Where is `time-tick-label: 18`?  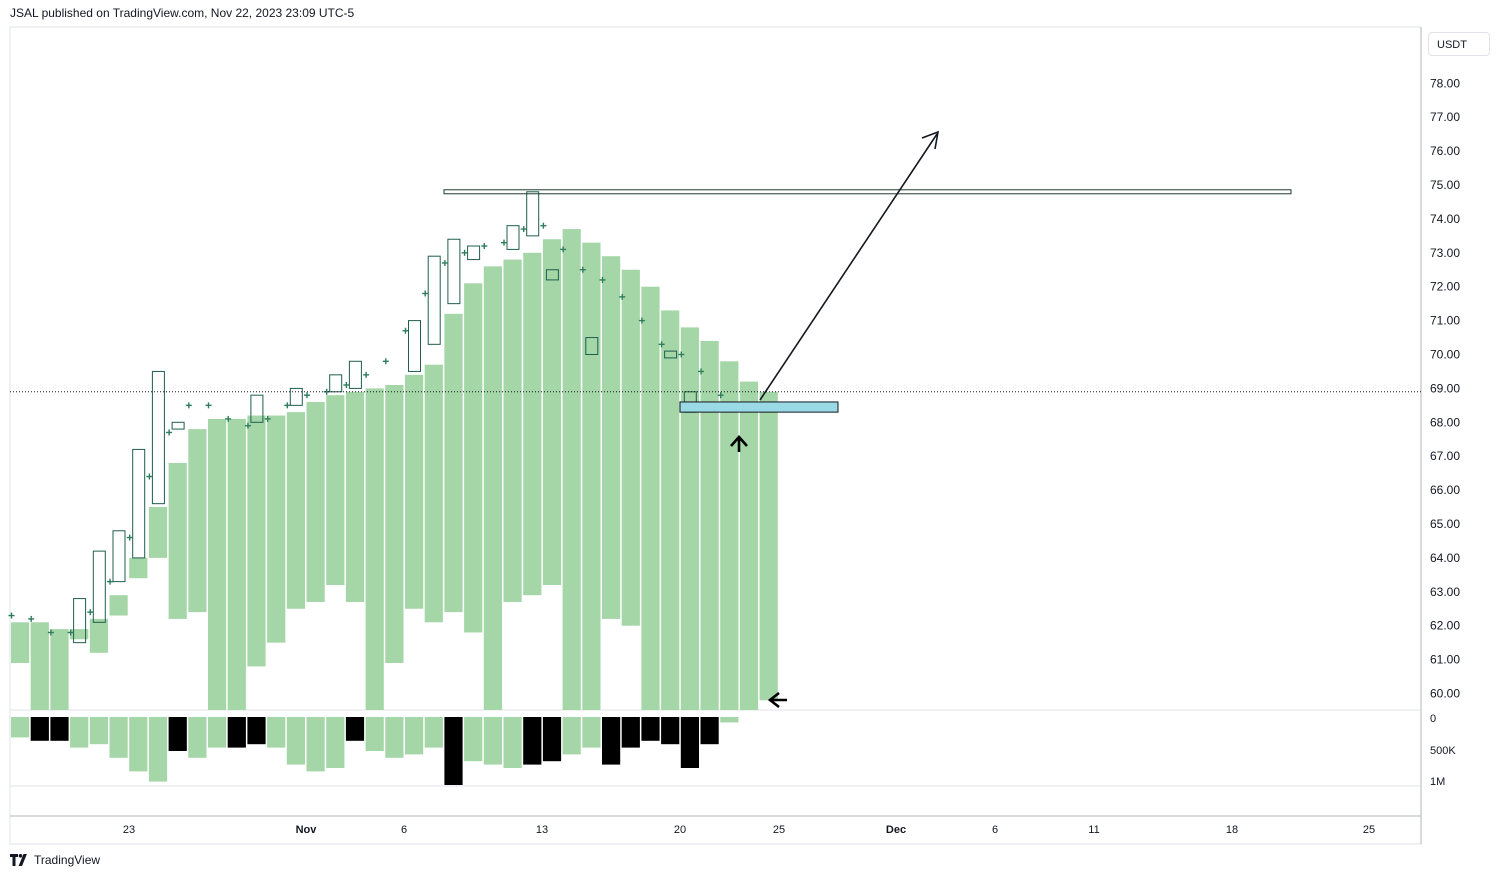
time-tick-label: 18 is located at coordinates (1232, 830).